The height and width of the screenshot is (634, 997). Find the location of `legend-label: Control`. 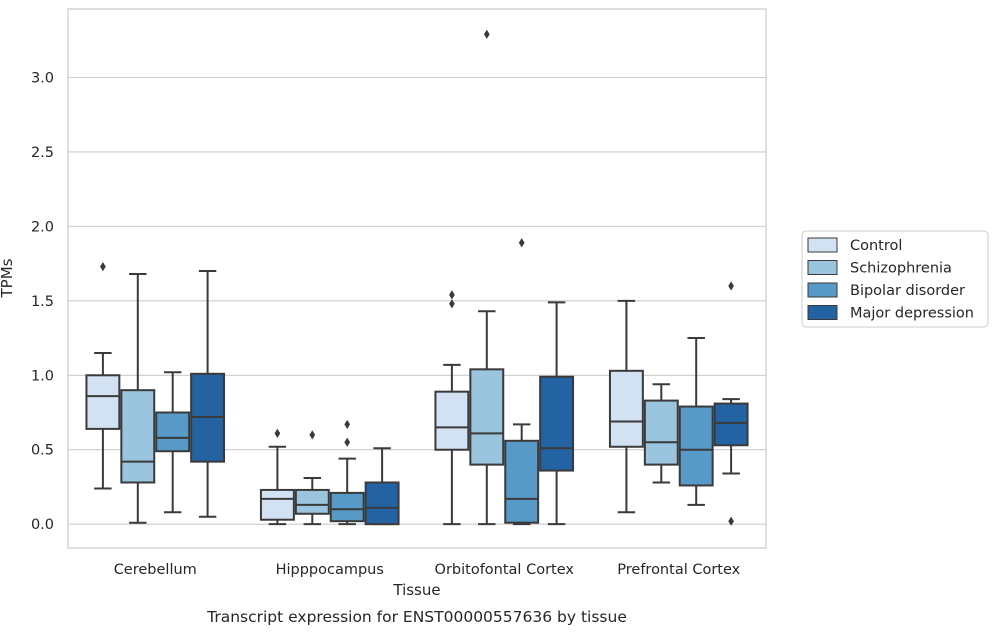

legend-label: Control is located at coordinates (876, 246).